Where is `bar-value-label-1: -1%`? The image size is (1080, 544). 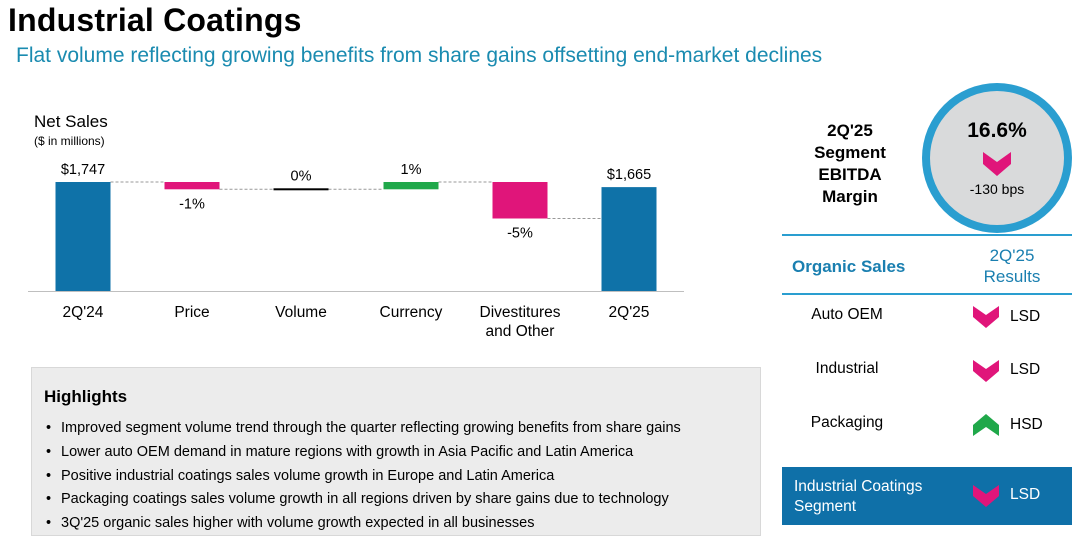 bar-value-label-1: -1% is located at coordinates (192, 204).